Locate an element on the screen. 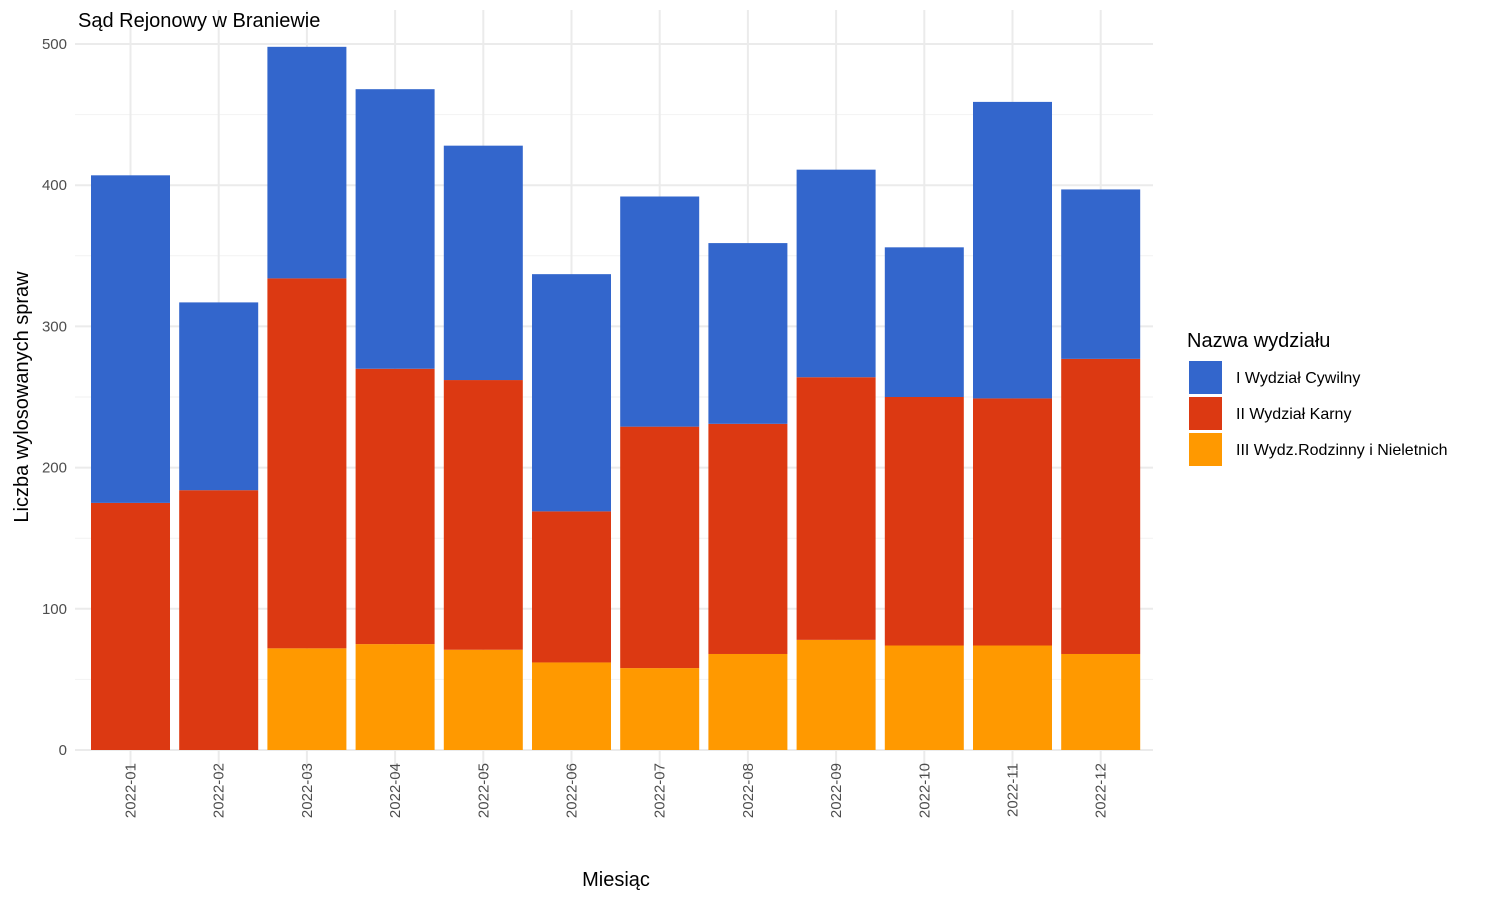 This screenshot has width=1500, height=900. bar-2022-07-i-wydzia-cywilny is located at coordinates (660, 311).